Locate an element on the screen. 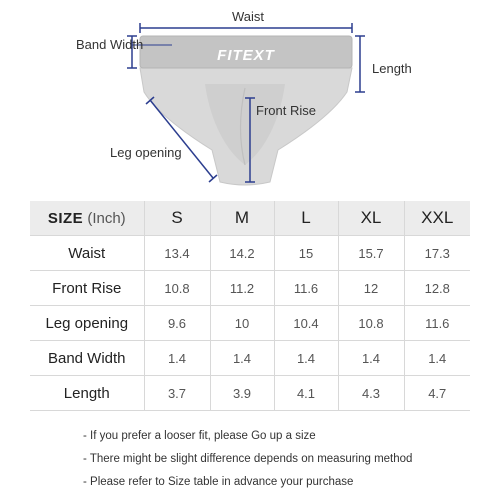  waist-label: Waist is located at coordinates (248, 16).